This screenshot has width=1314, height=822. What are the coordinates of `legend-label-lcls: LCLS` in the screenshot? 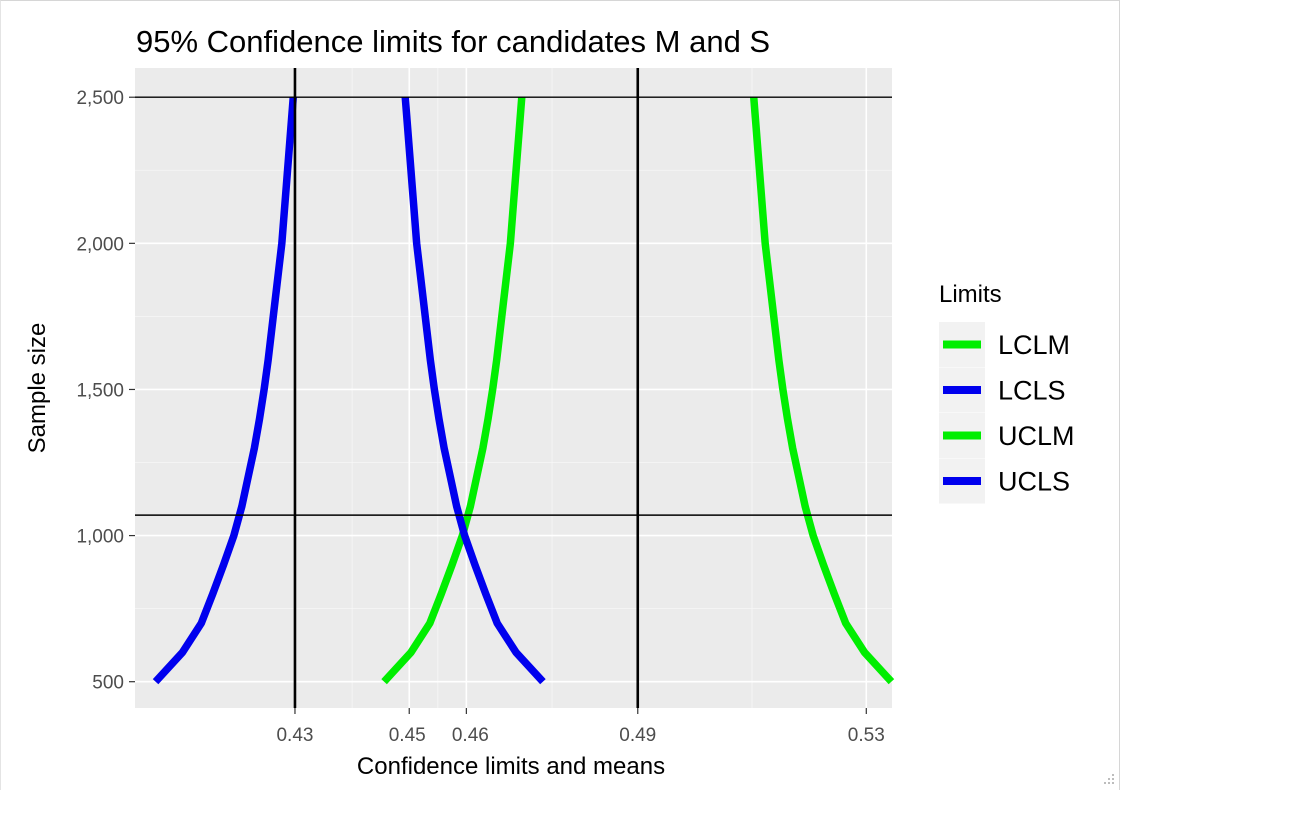 It's located at (1032, 391).